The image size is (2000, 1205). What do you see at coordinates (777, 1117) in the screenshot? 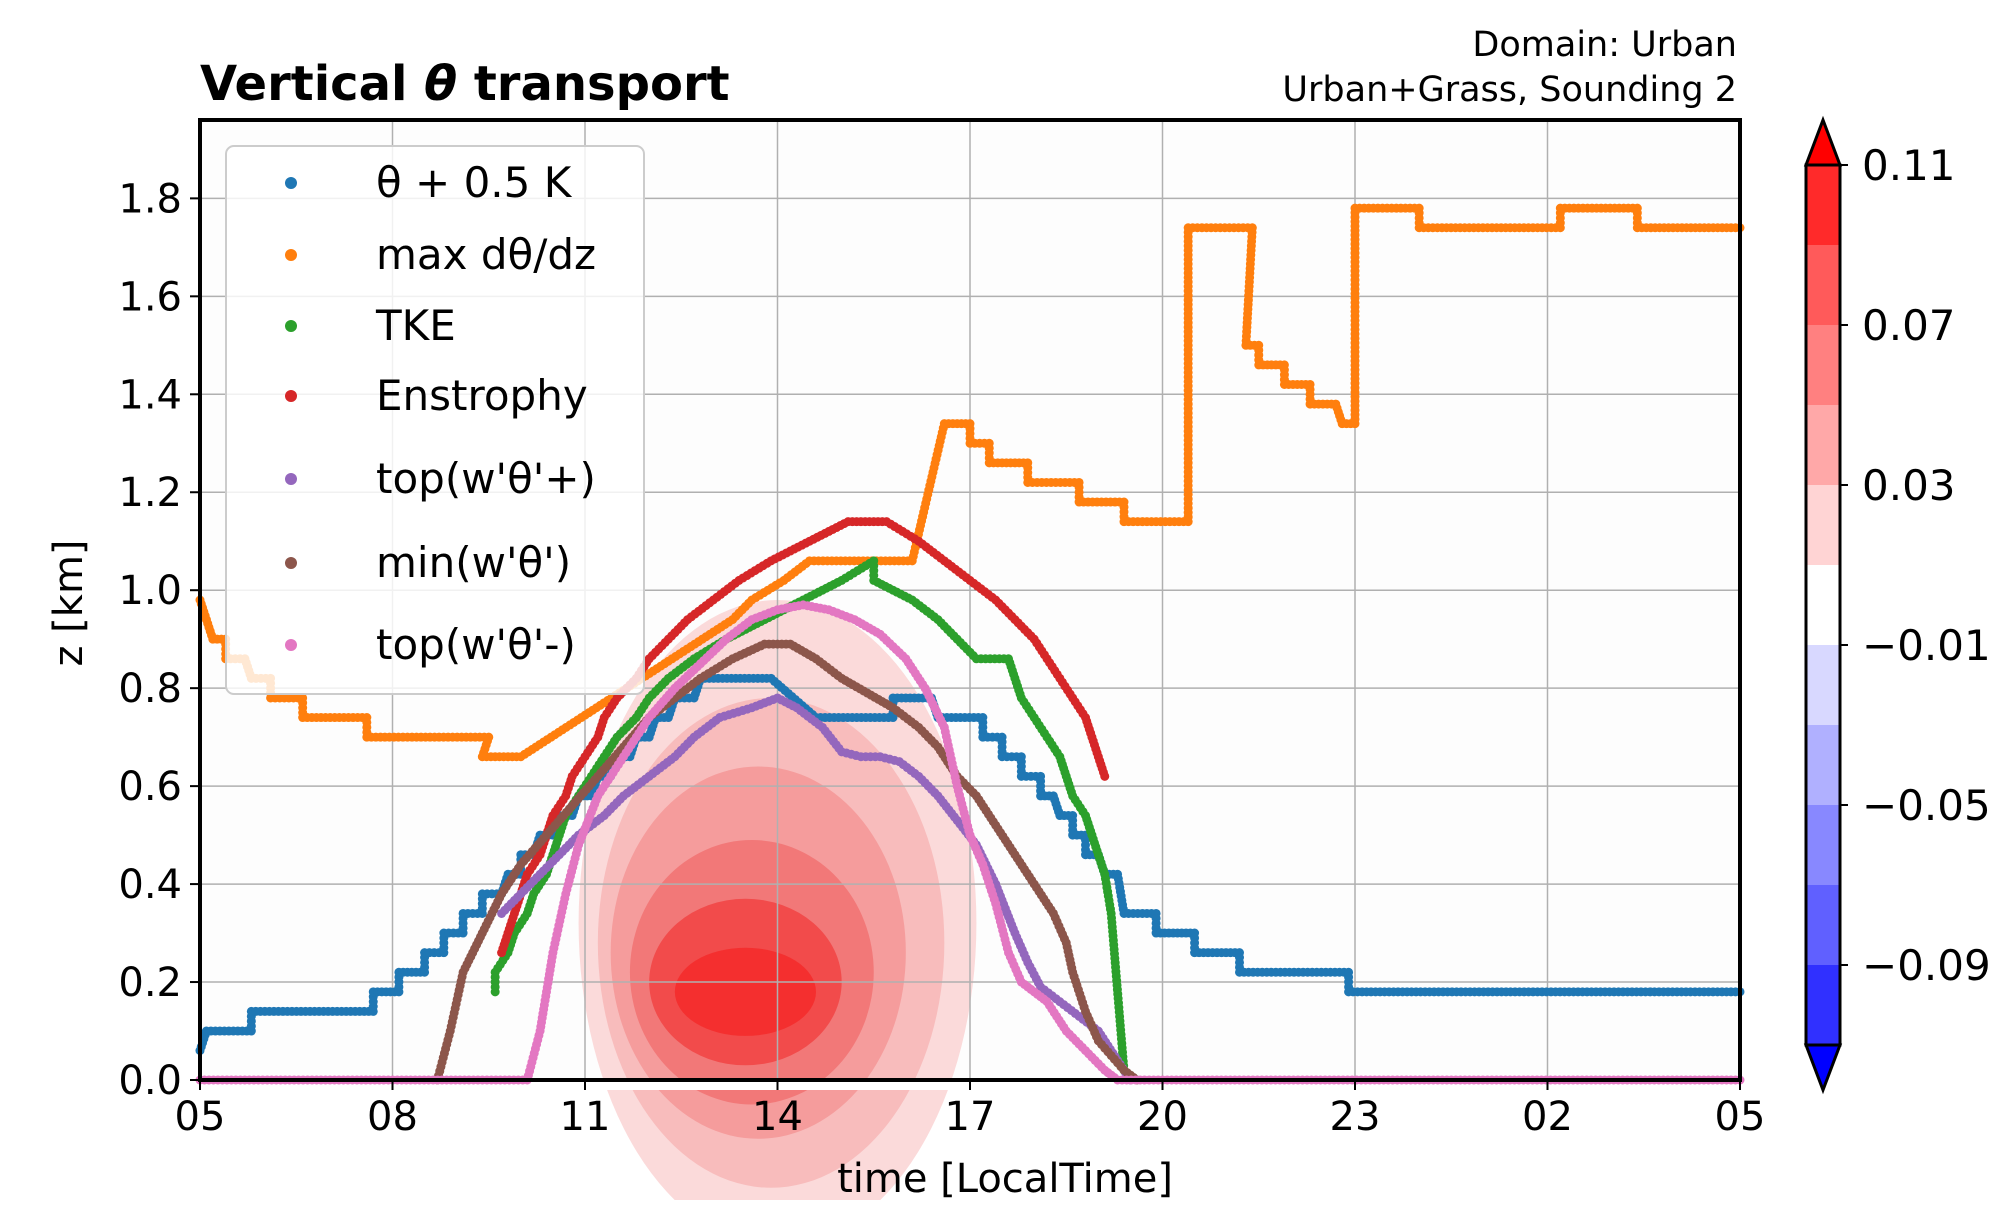
I see `x-tick-label-3: 14` at bounding box center [777, 1117].